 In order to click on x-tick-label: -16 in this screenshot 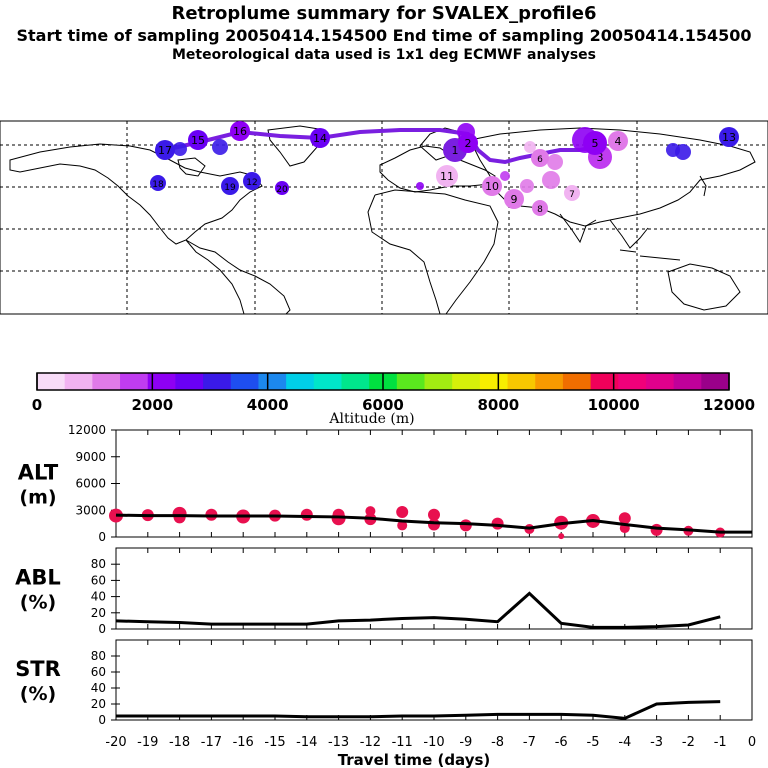, I will do `click(243, 742)`.